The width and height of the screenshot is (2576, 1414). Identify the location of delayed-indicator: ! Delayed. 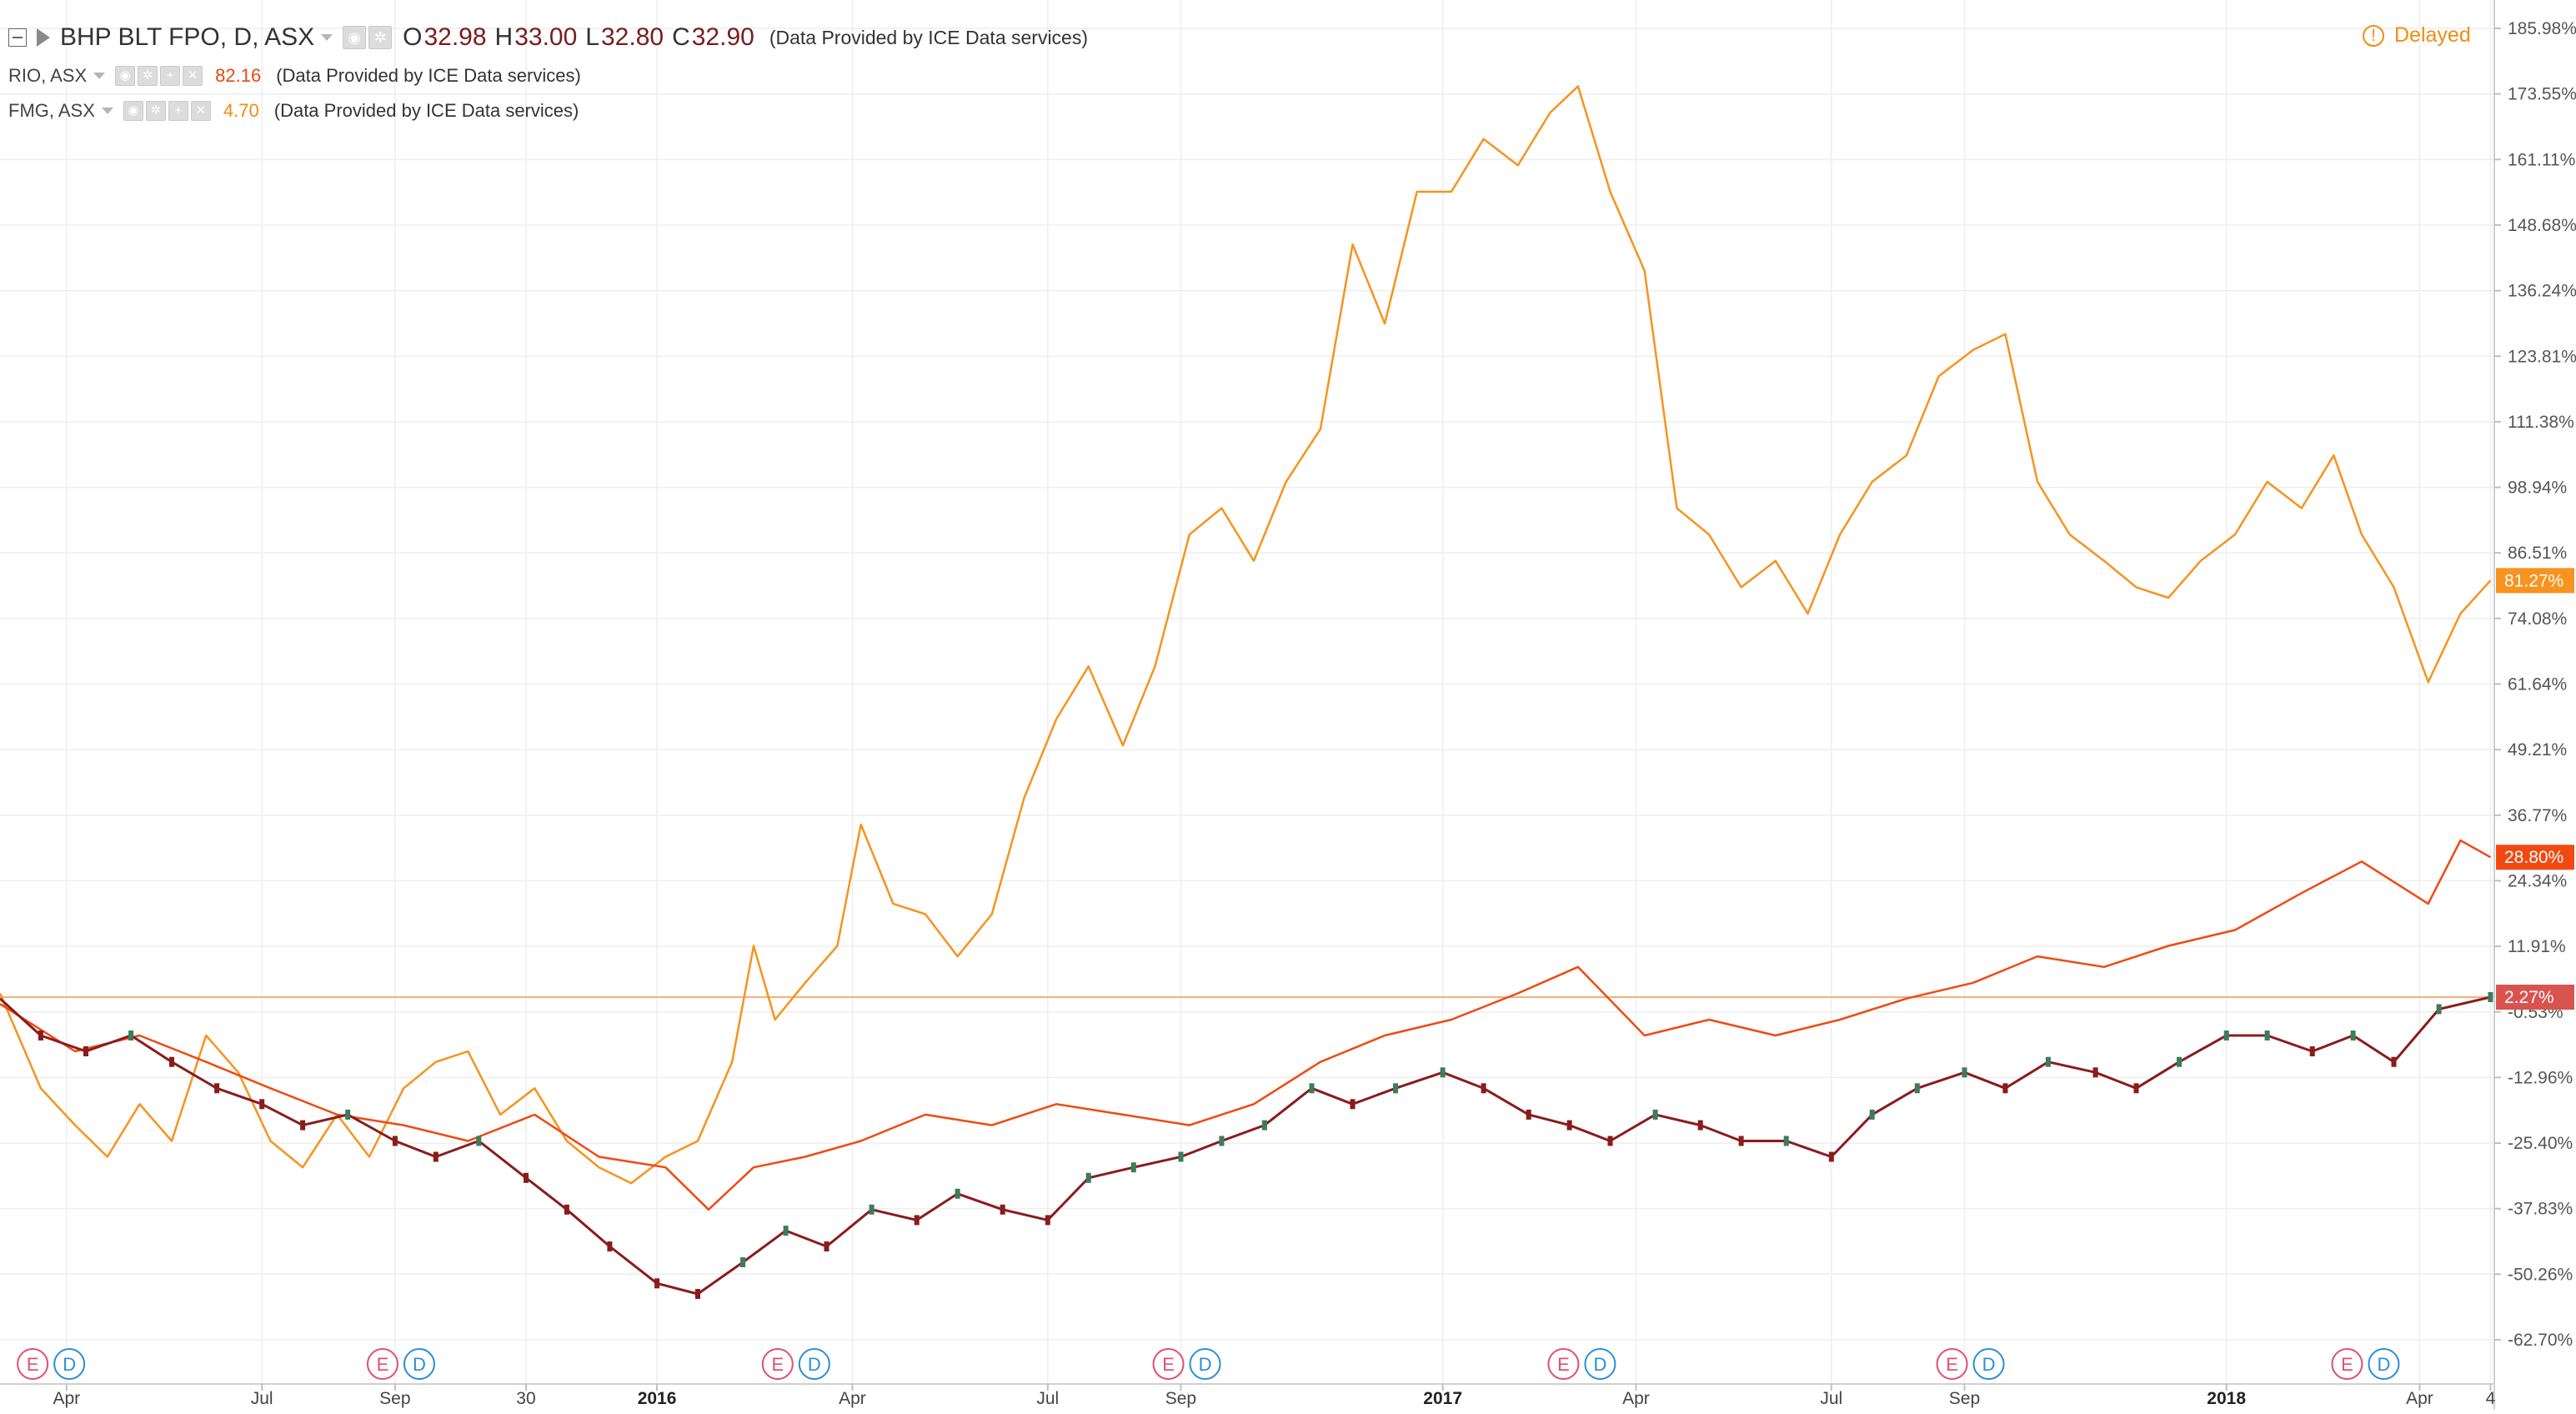
(2417, 35).